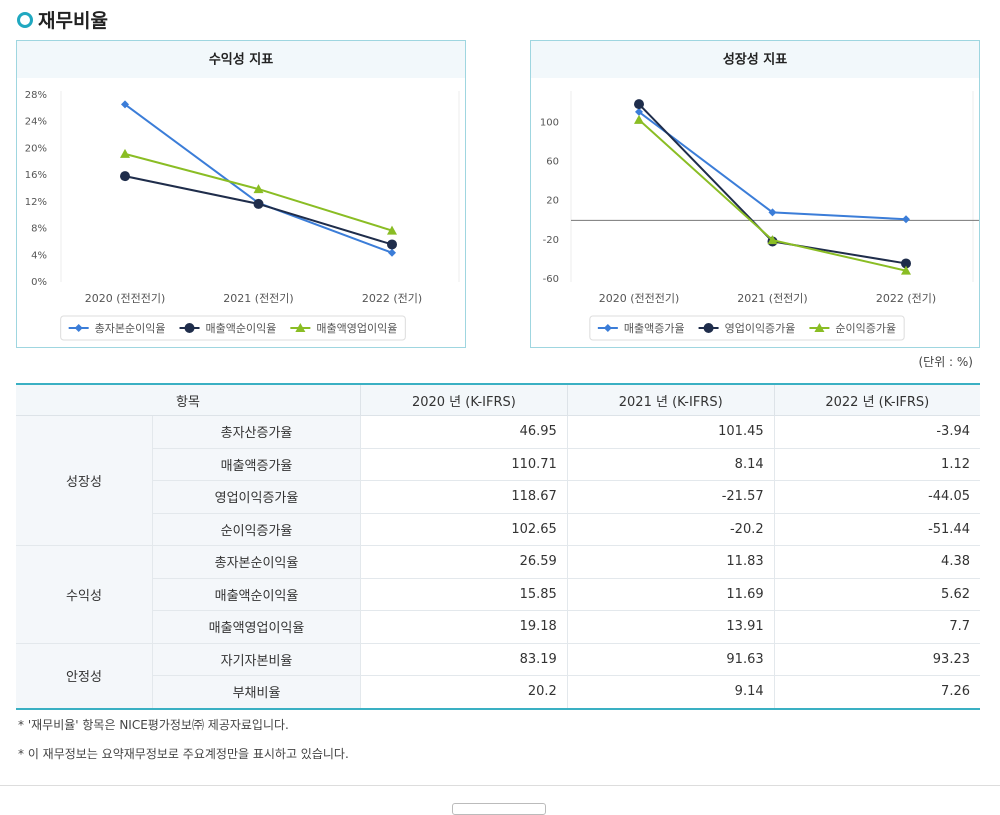 The image size is (1000, 815). Describe the element at coordinates (84, 594) in the screenshot. I see `group-cell: 수익성` at that location.